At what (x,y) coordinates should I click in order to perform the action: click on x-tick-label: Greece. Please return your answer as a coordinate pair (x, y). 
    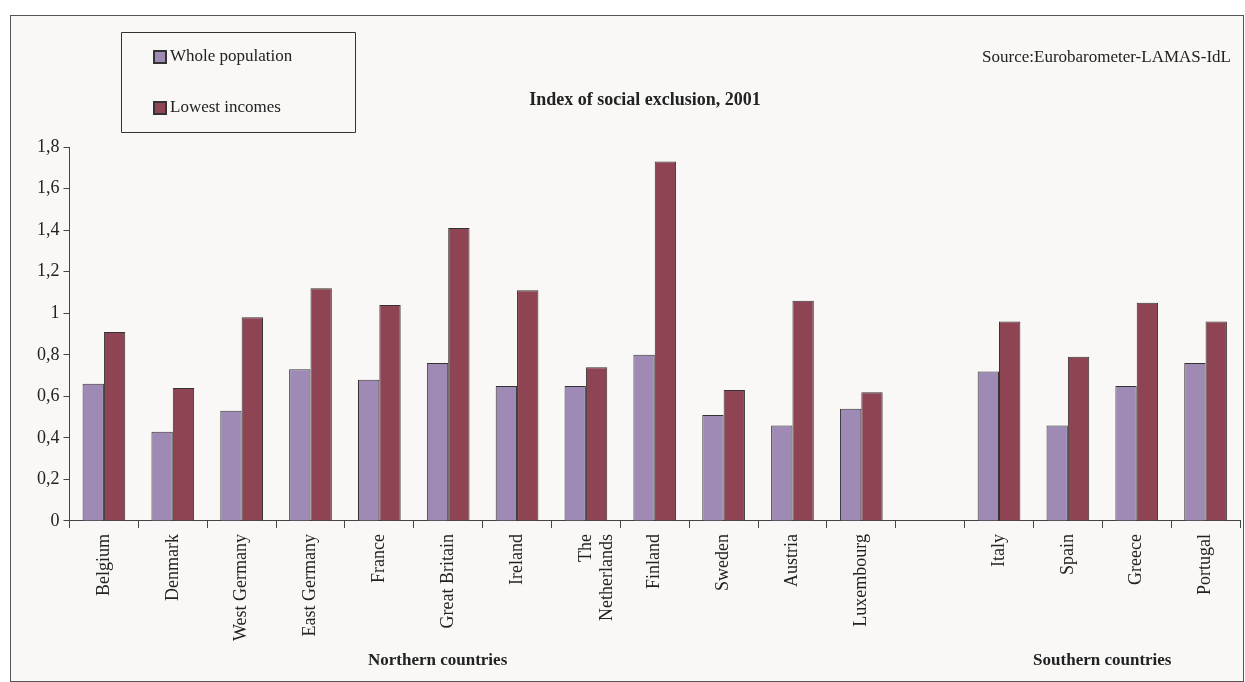
    Looking at the image, I should click on (1135, 559).